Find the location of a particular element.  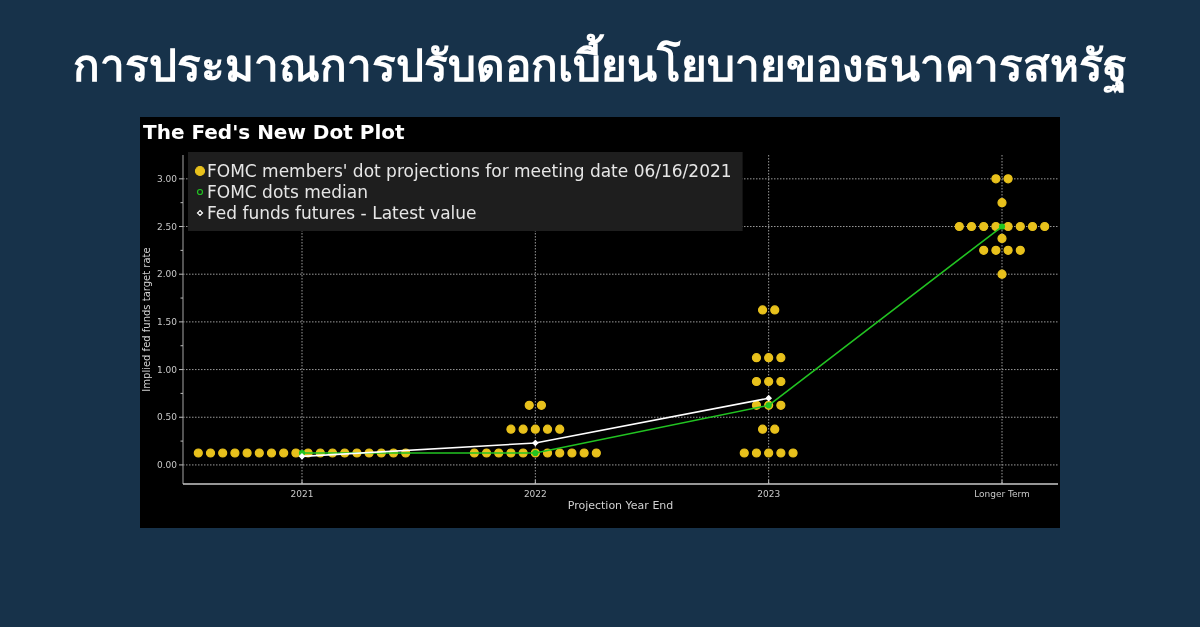

ytick: 2.00 is located at coordinates (166, 274).